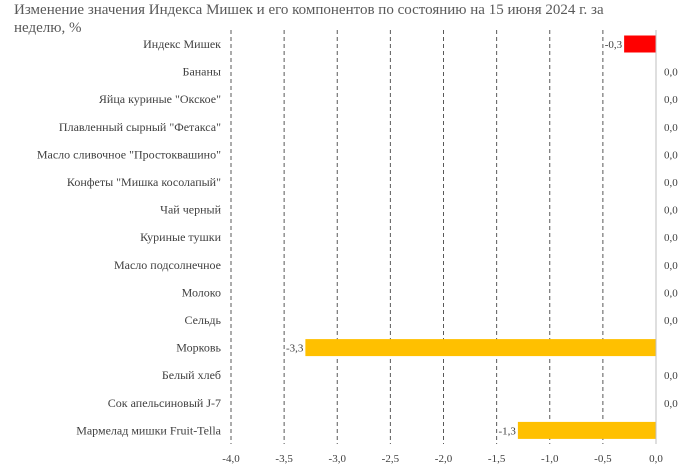 The image size is (680, 472). I want to click on data-label: -0,3, so click(614, 45).